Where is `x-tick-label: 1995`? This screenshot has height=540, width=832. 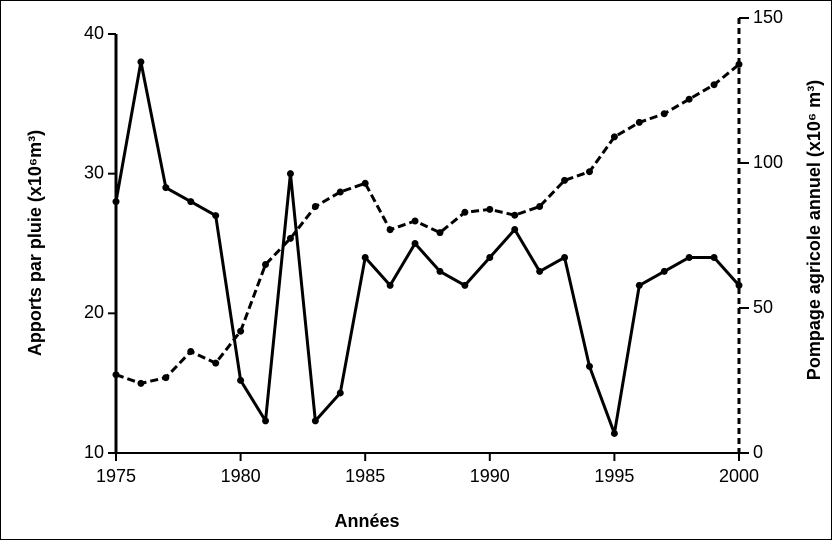
x-tick-label: 1995 is located at coordinates (614, 476).